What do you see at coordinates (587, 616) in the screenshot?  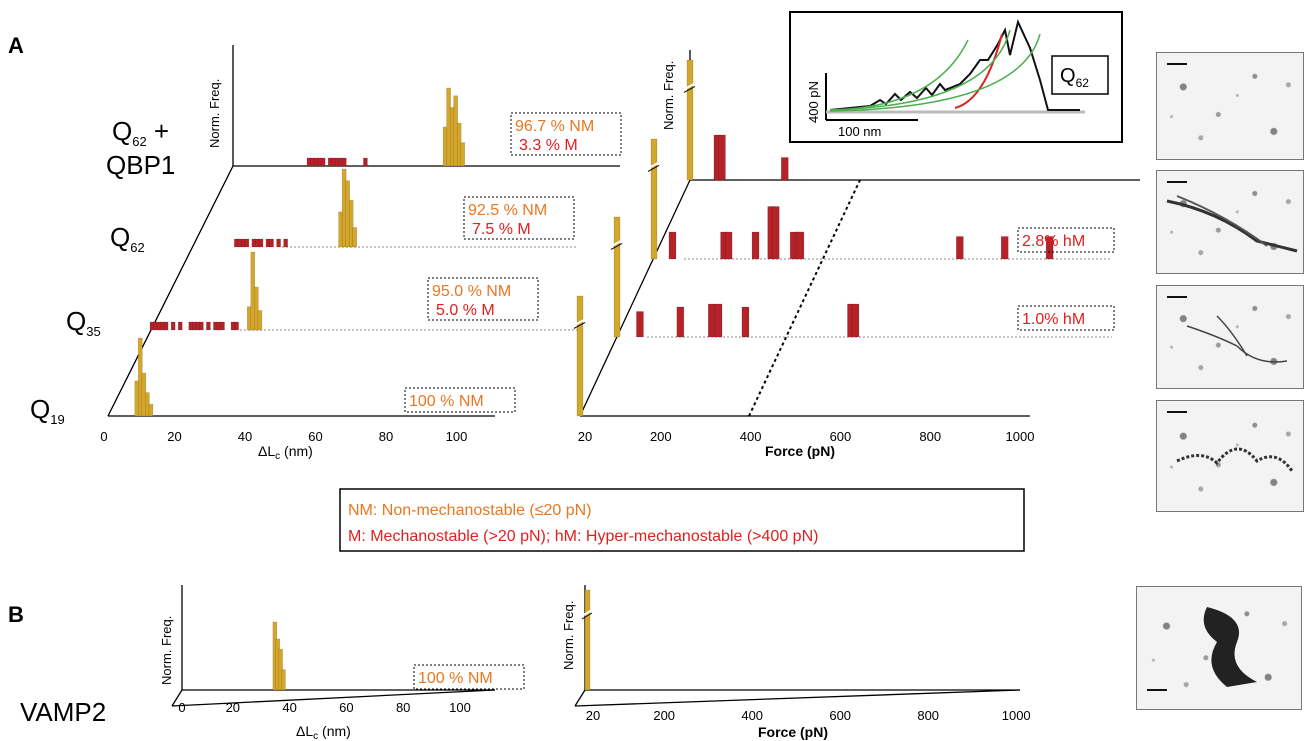 I see `force-b-break-b` at bounding box center [587, 616].